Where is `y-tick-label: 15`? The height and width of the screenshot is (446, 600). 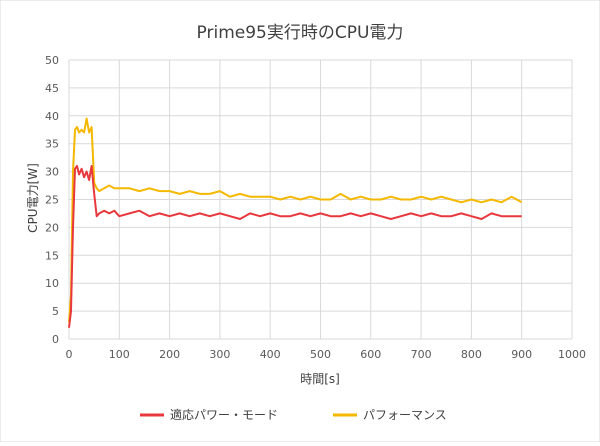 y-tick-label: 15 is located at coordinates (52, 255).